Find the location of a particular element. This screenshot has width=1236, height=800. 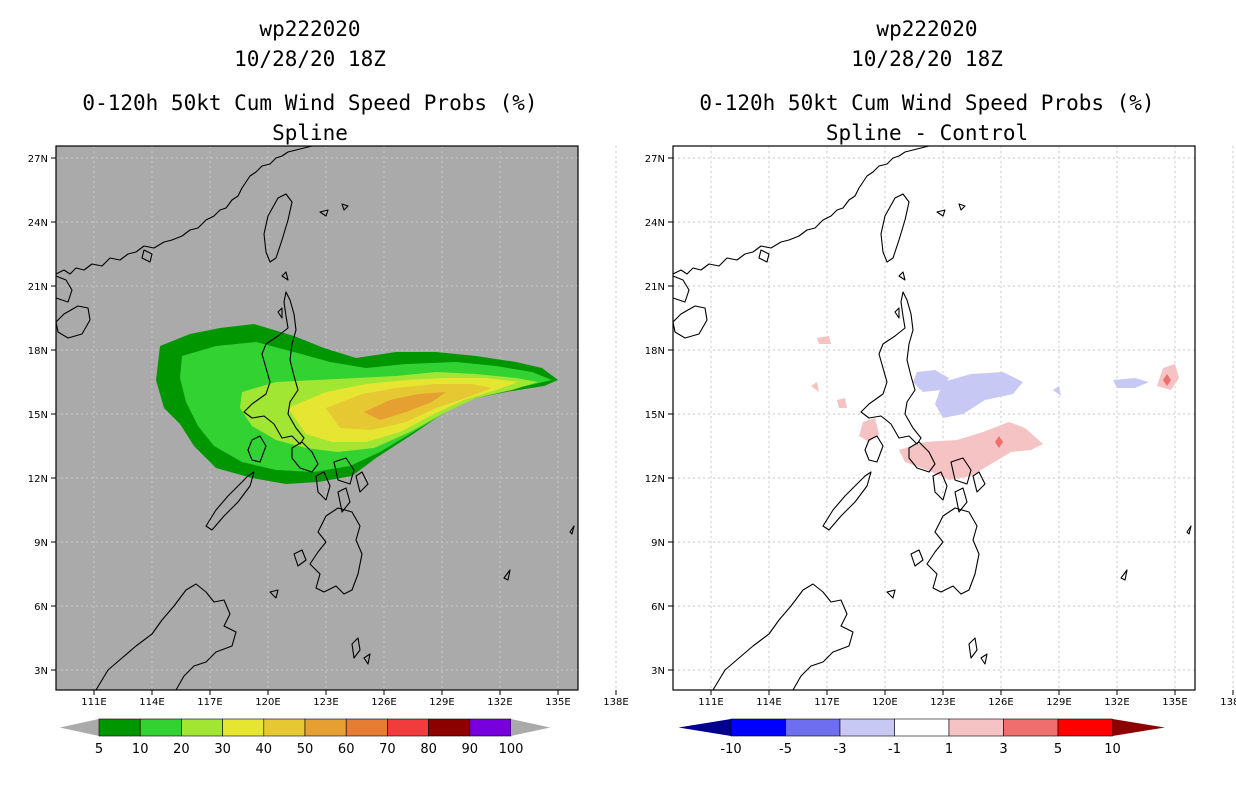

colorbar-label: -3 is located at coordinates (840, 749).